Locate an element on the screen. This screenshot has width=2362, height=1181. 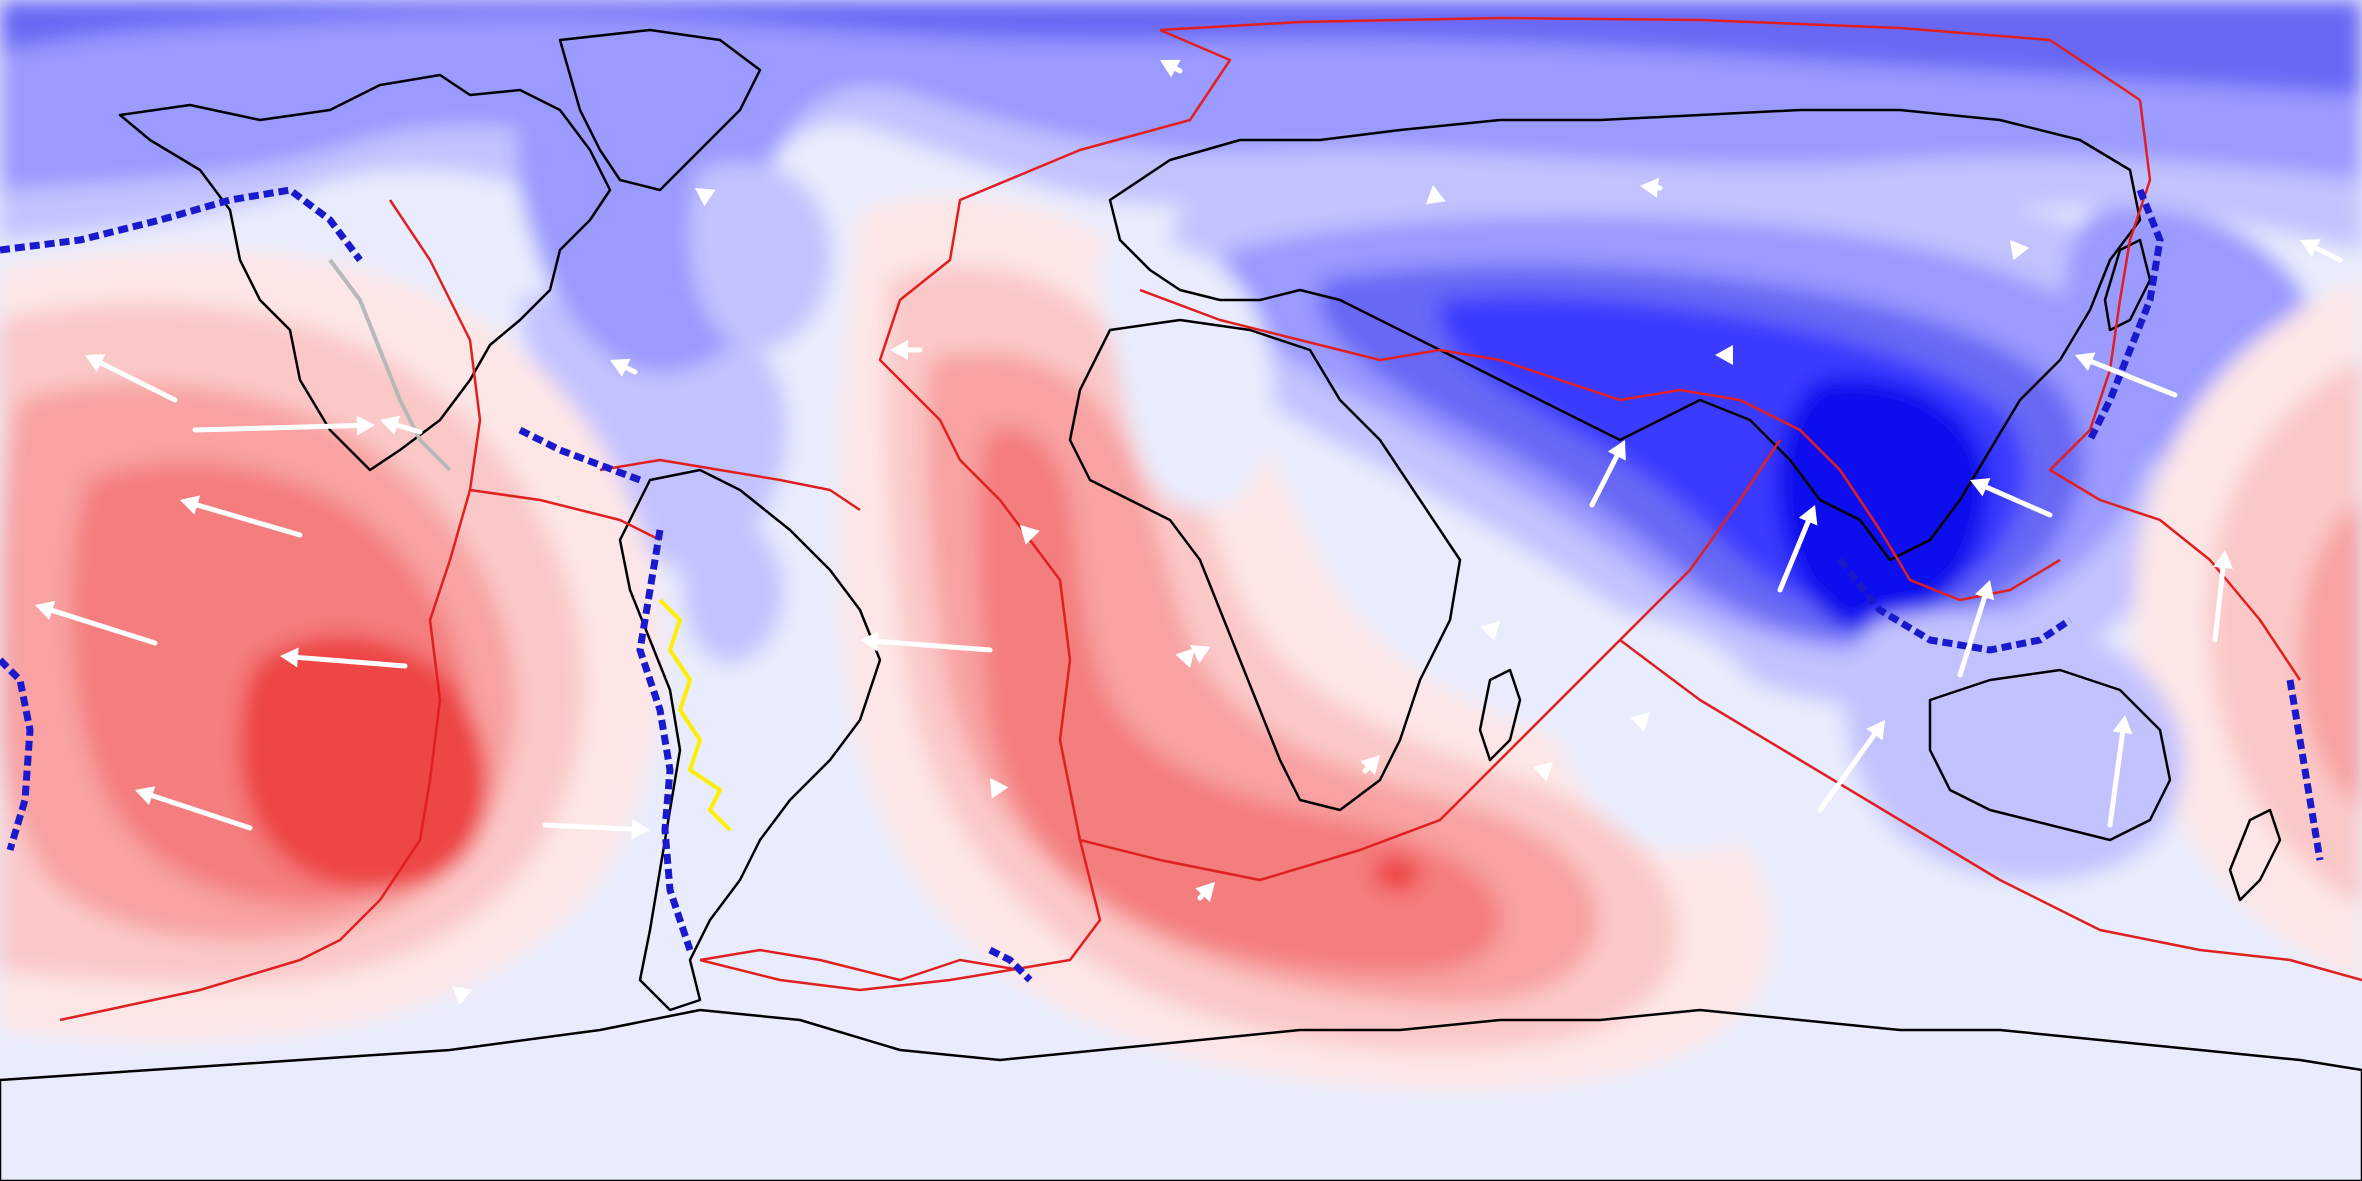
plate-boundary-nazca-east is located at coordinates (565, 515).